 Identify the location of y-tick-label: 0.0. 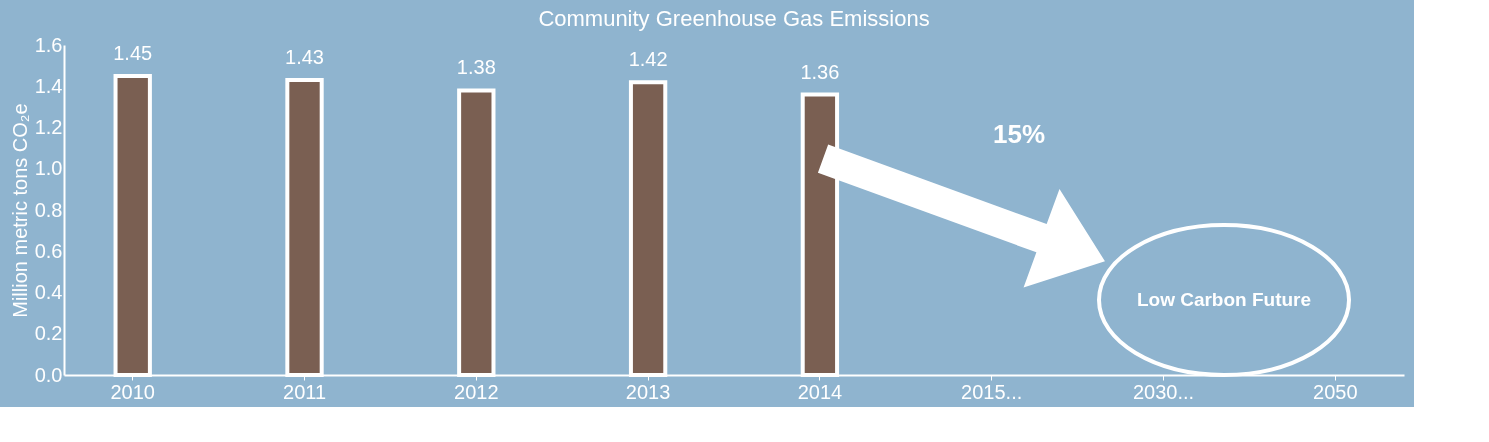
(48, 374).